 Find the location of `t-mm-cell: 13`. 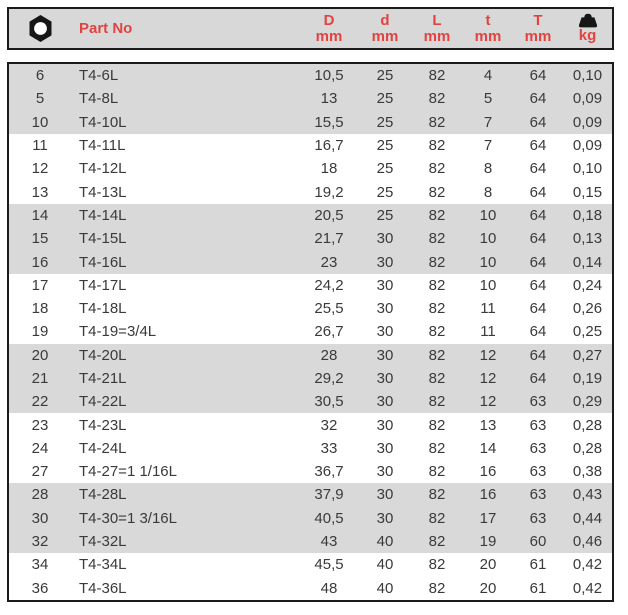

t-mm-cell: 13 is located at coordinates (488, 425).